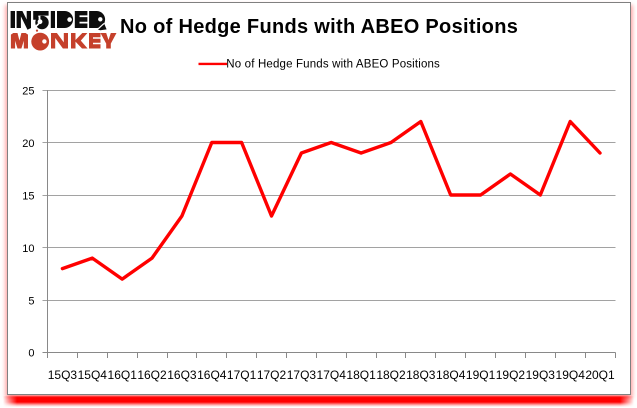  What do you see at coordinates (242, 375) in the screenshot?
I see `svg-text: 17Q1` at bounding box center [242, 375].